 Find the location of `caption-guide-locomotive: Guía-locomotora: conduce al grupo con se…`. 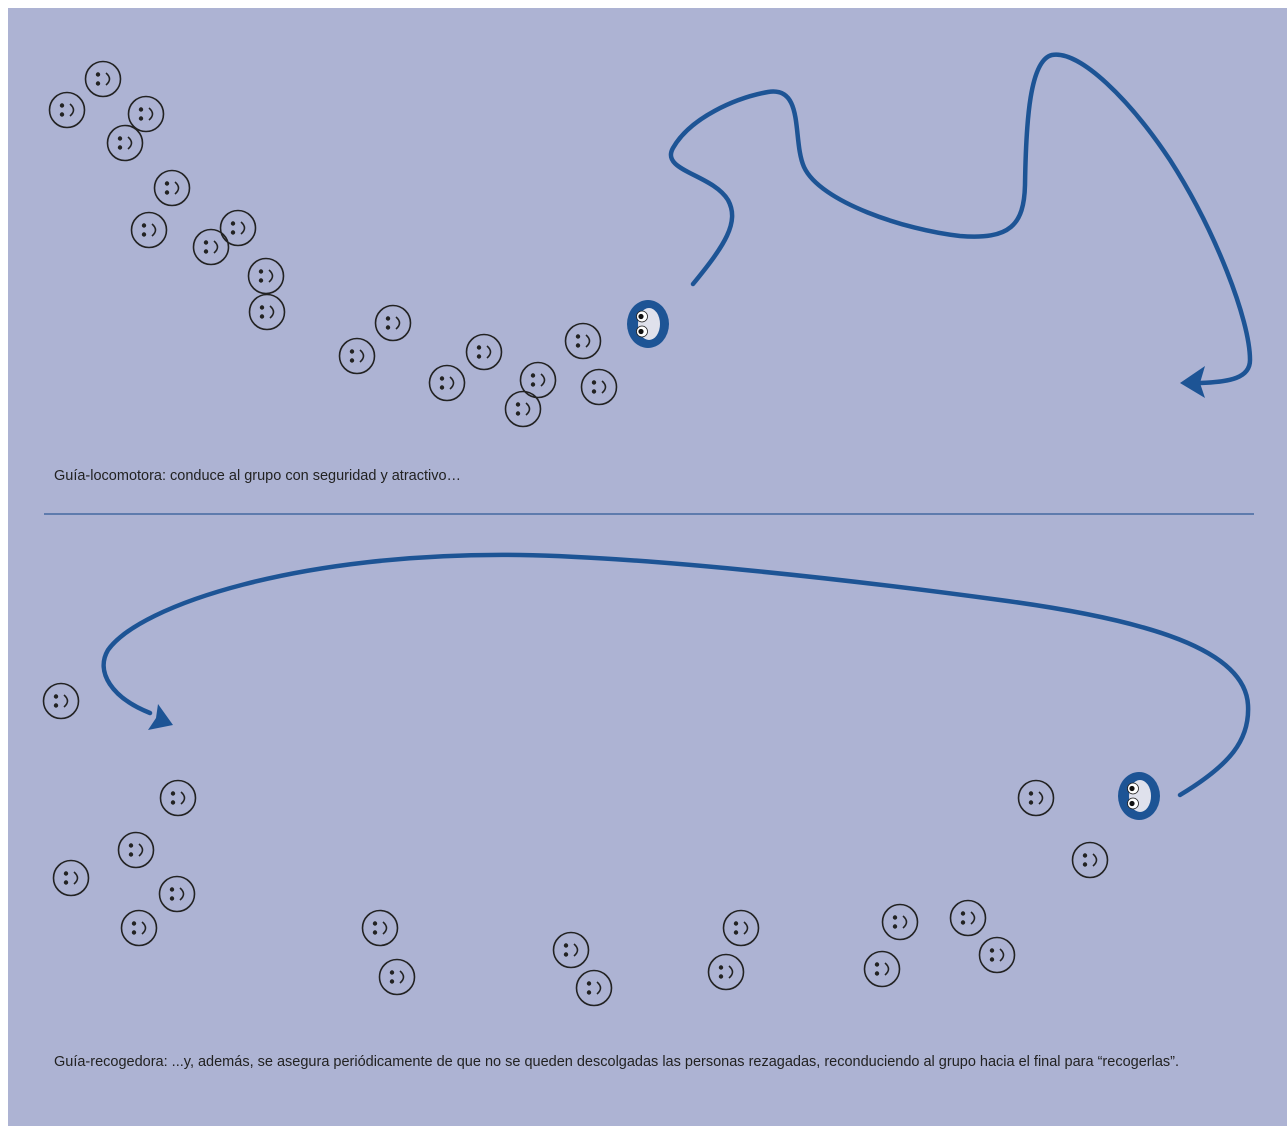

caption-guide-locomotive: Guía-locomotora: conduce al grupo con se… is located at coordinates (258, 476).